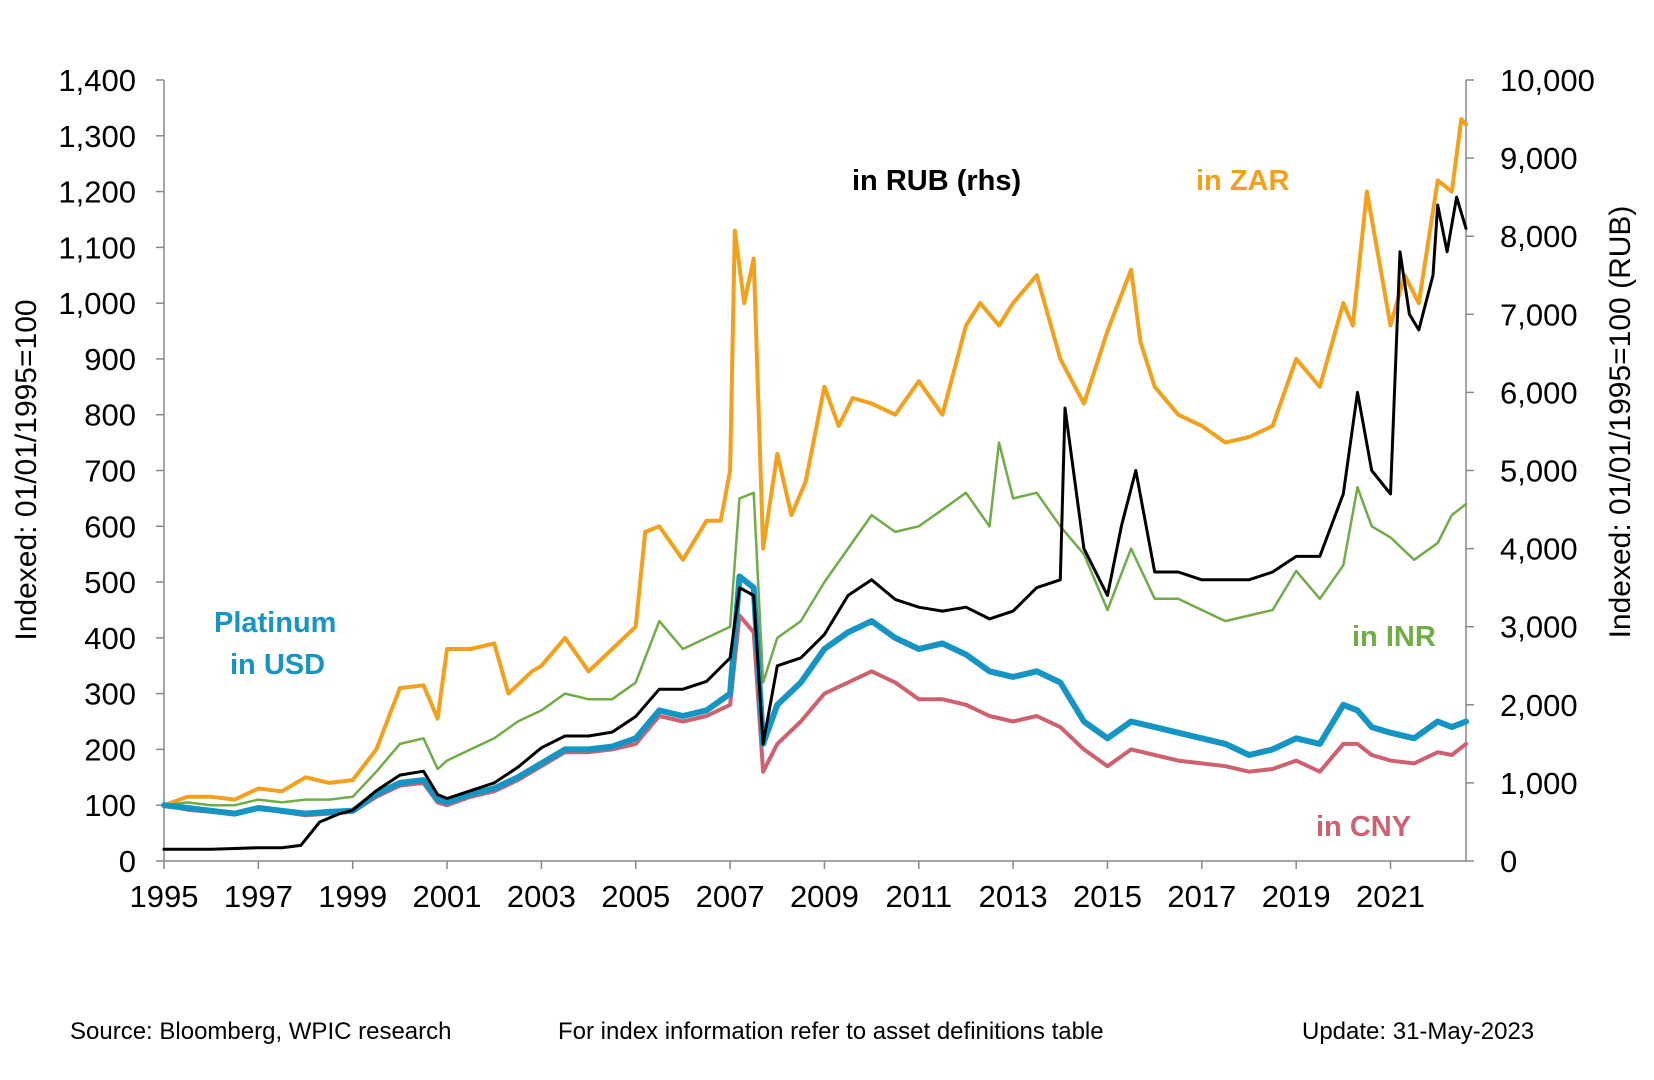 The width and height of the screenshot is (1654, 1080). I want to click on label-platinum: Platinum, so click(275, 623).